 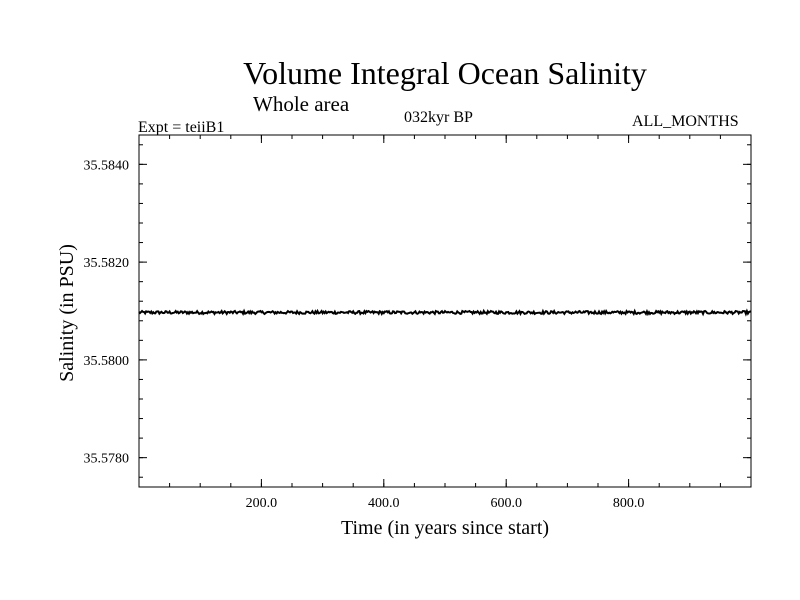 What do you see at coordinates (445, 73) in the screenshot?
I see `chart-title: Volume Integral Ocean Salinity` at bounding box center [445, 73].